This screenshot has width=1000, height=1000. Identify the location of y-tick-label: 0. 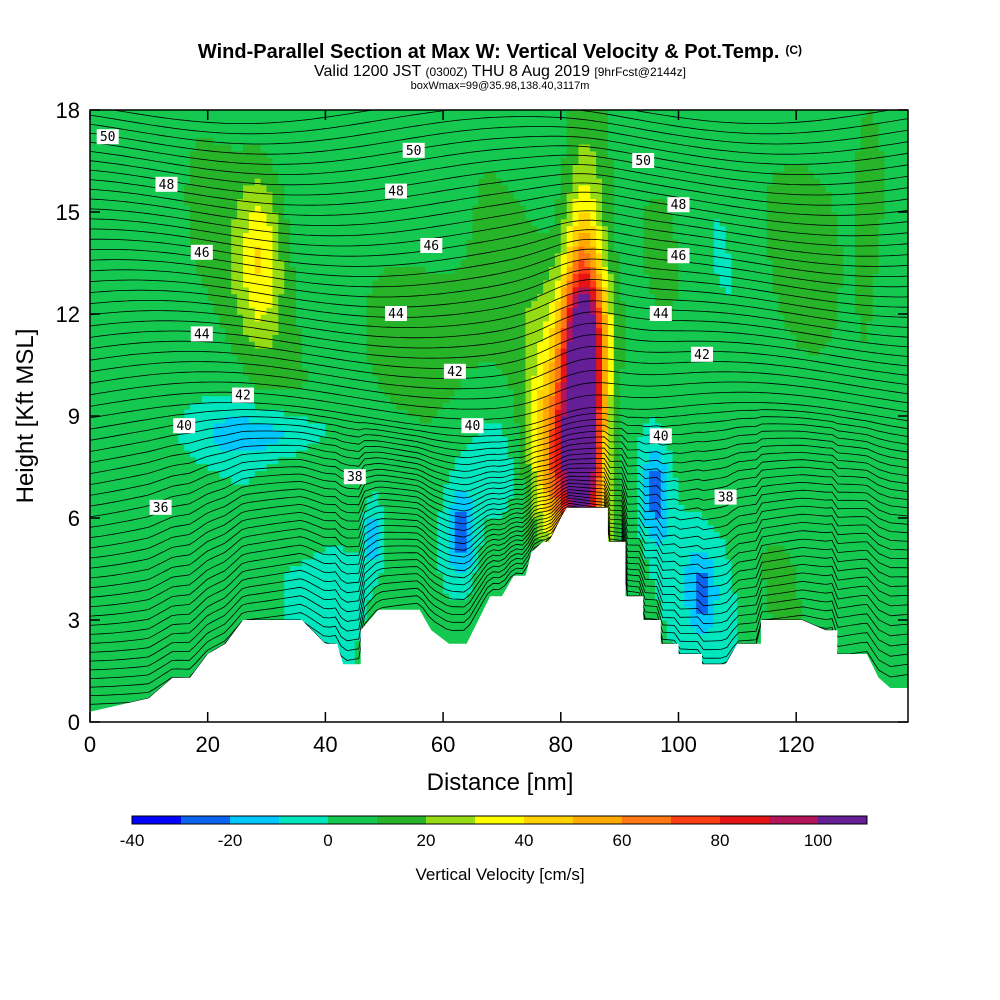
(74, 722).